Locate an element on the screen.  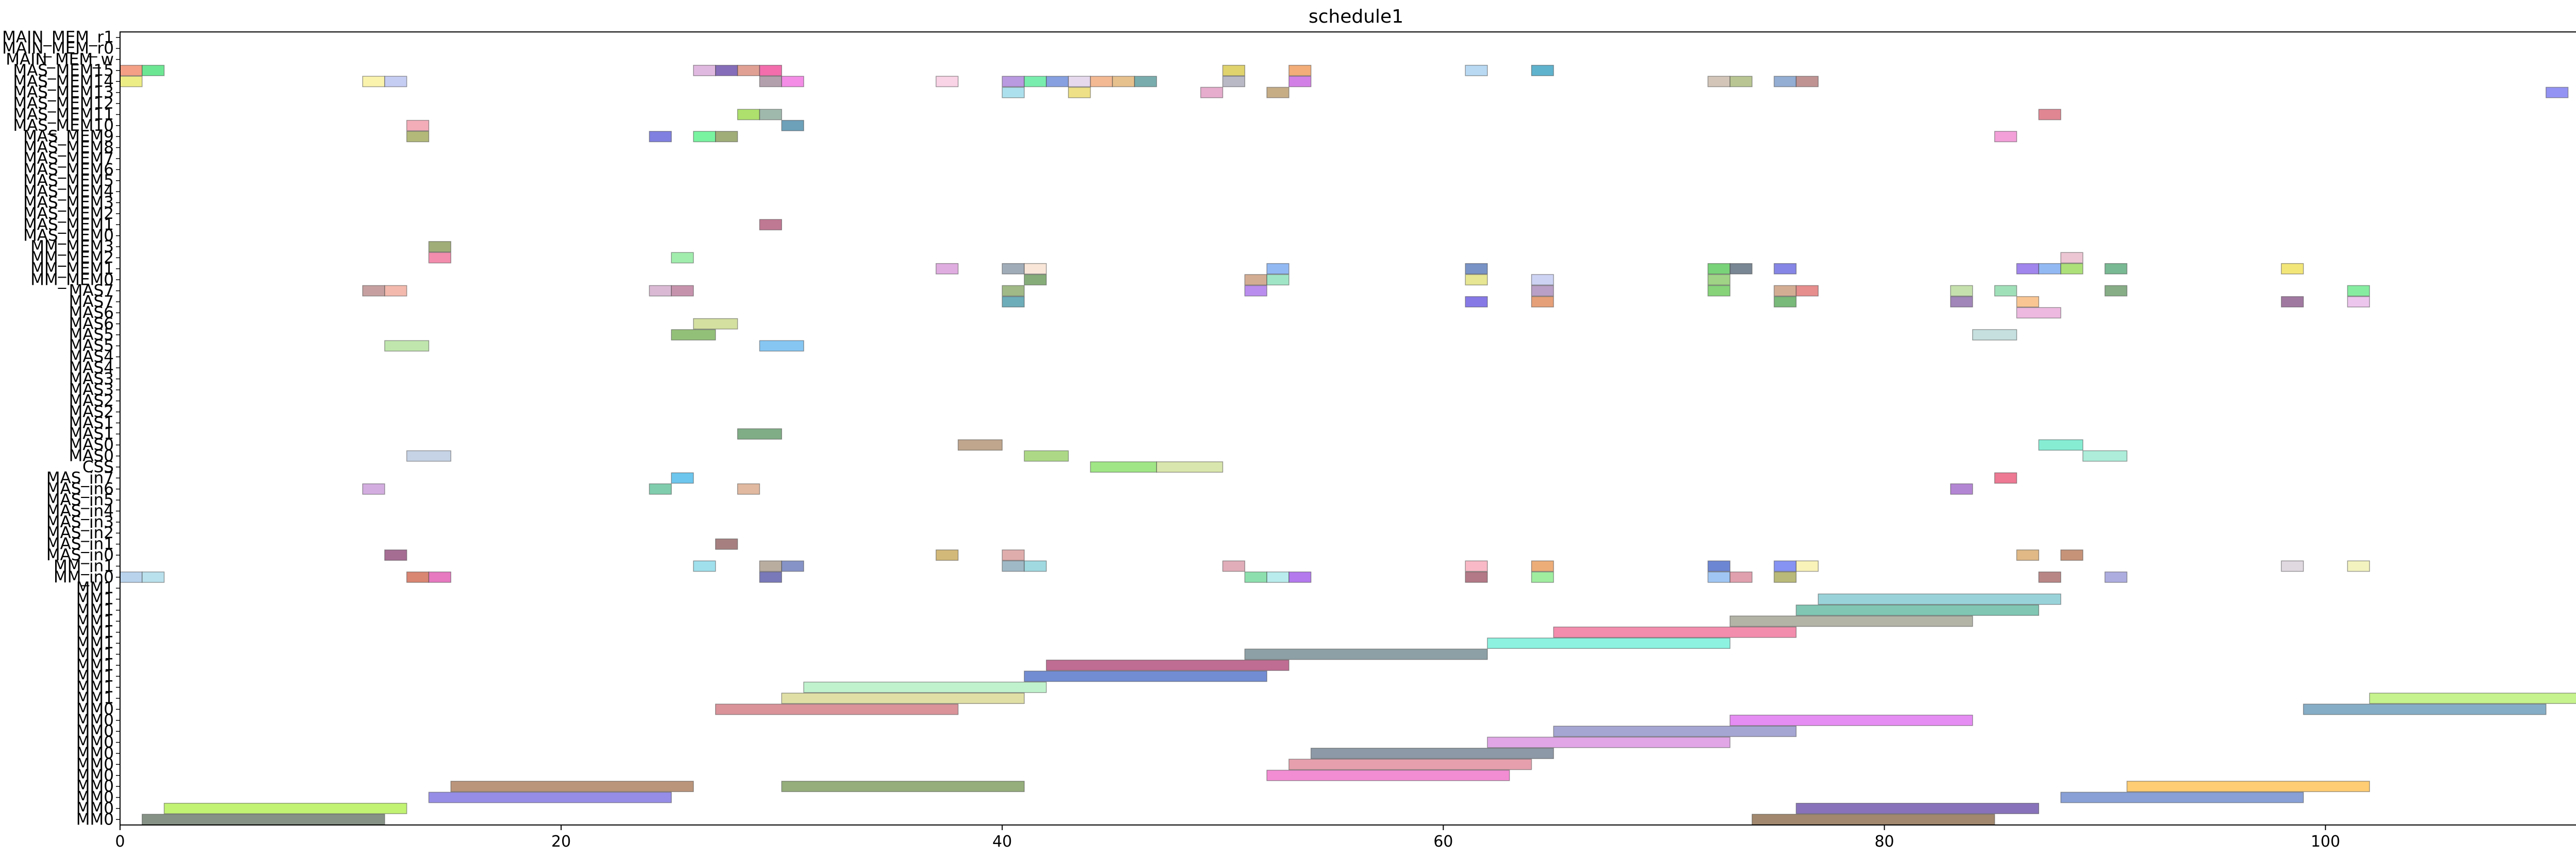
y-tick-label: MAS1 is located at coordinates (91, 434).